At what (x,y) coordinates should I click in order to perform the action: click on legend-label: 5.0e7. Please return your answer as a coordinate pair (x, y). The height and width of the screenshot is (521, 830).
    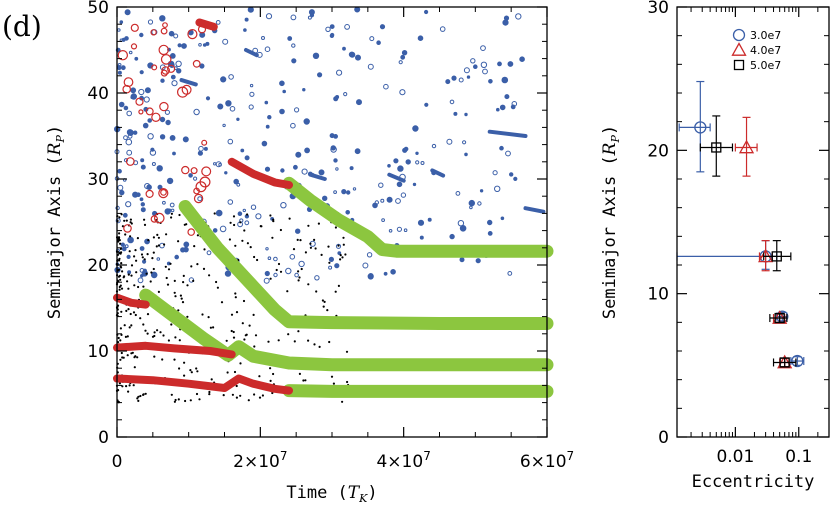
    Looking at the image, I should click on (765, 65).